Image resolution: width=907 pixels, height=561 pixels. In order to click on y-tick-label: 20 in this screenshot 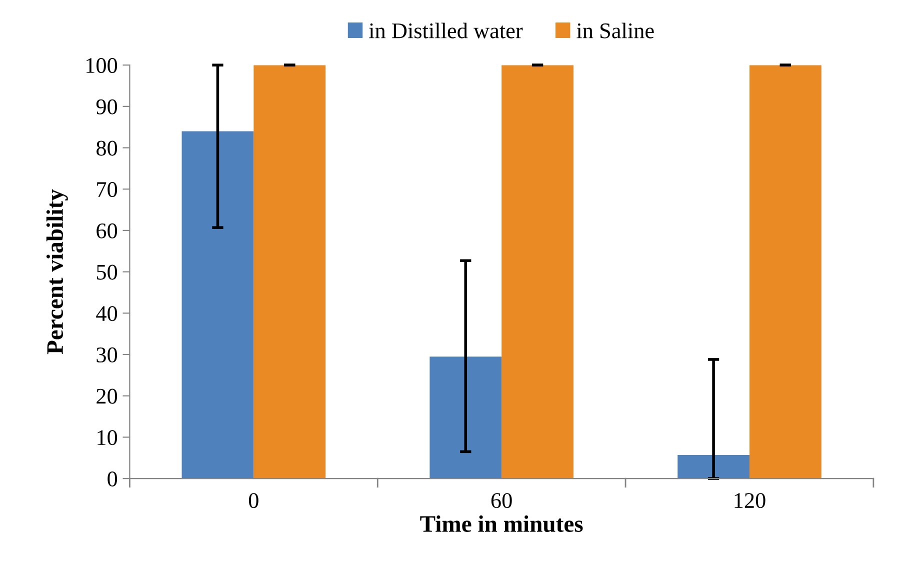, I will do `click(107, 396)`.